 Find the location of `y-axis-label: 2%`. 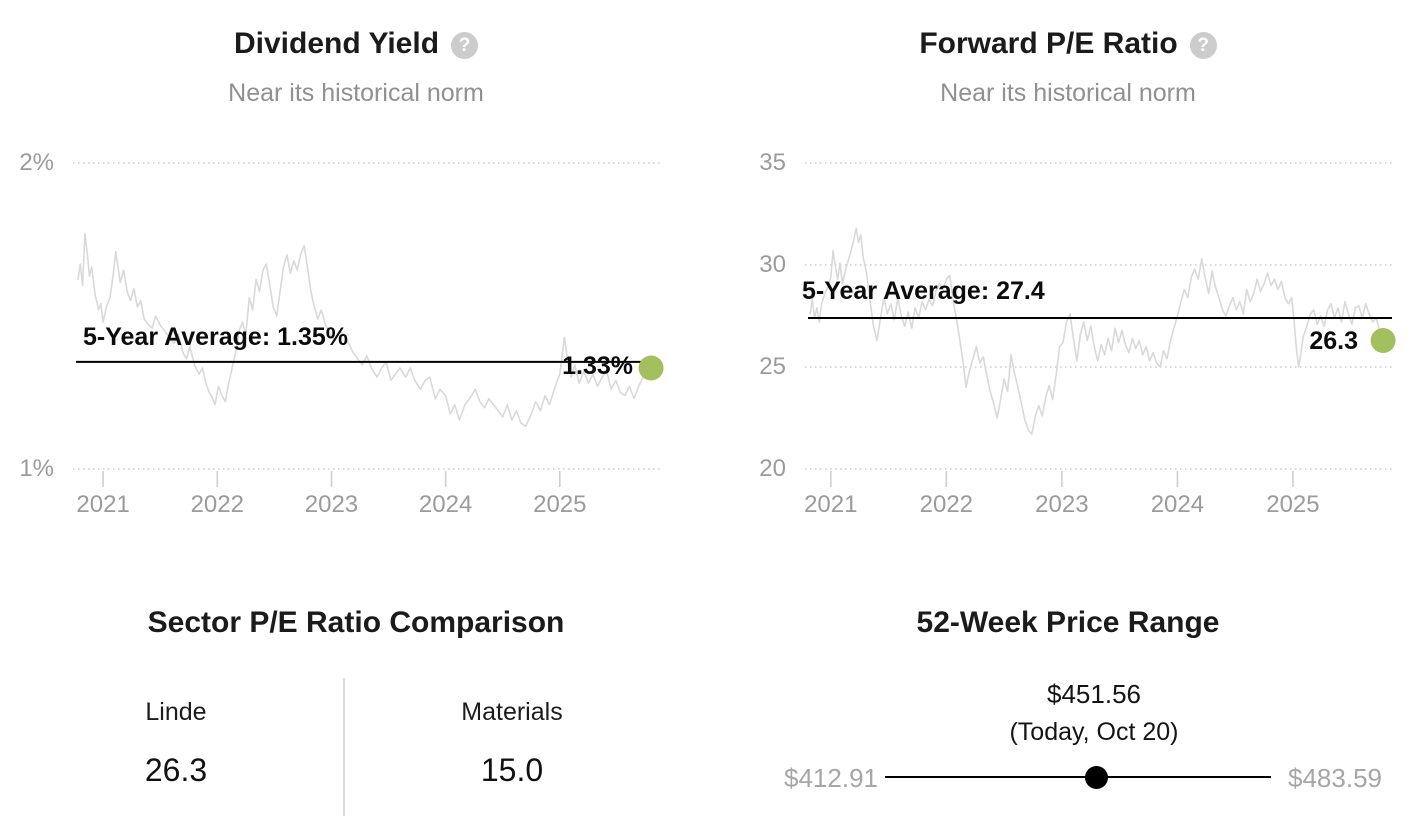

y-axis-label: 2% is located at coordinates (36, 162).